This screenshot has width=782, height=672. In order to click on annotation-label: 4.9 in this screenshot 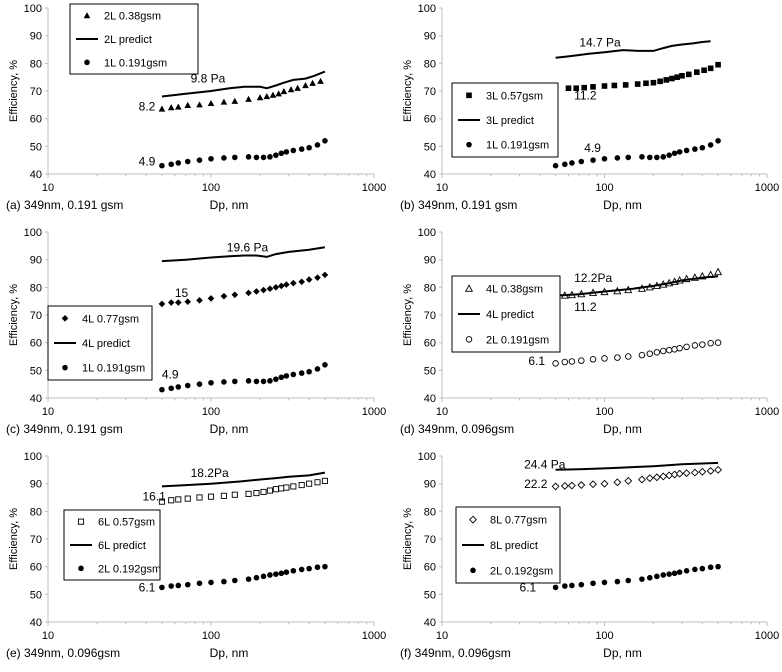, I will do `click(147, 162)`.